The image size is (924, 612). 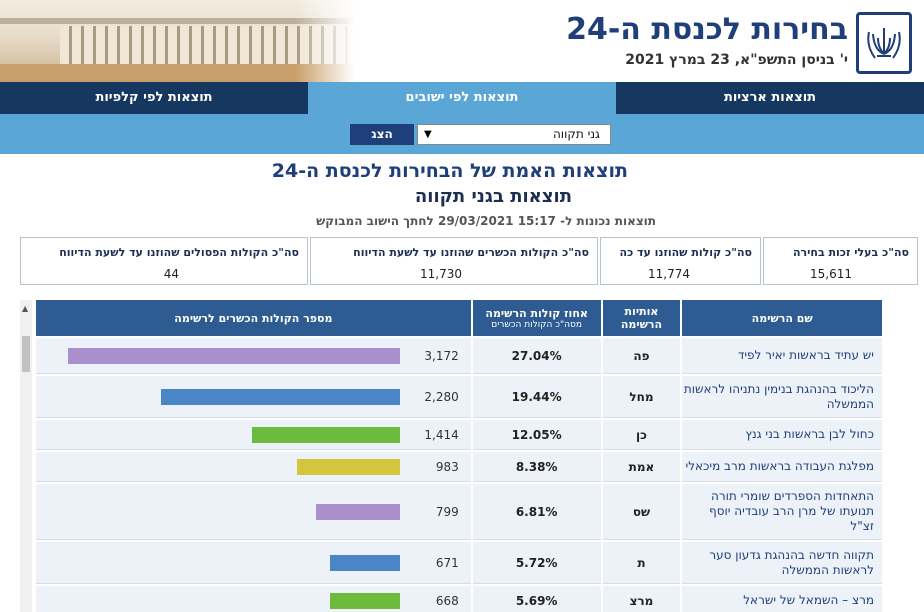 What do you see at coordinates (514, 134) in the screenshot?
I see `locality-select: גני תקווה ▼` at bounding box center [514, 134].